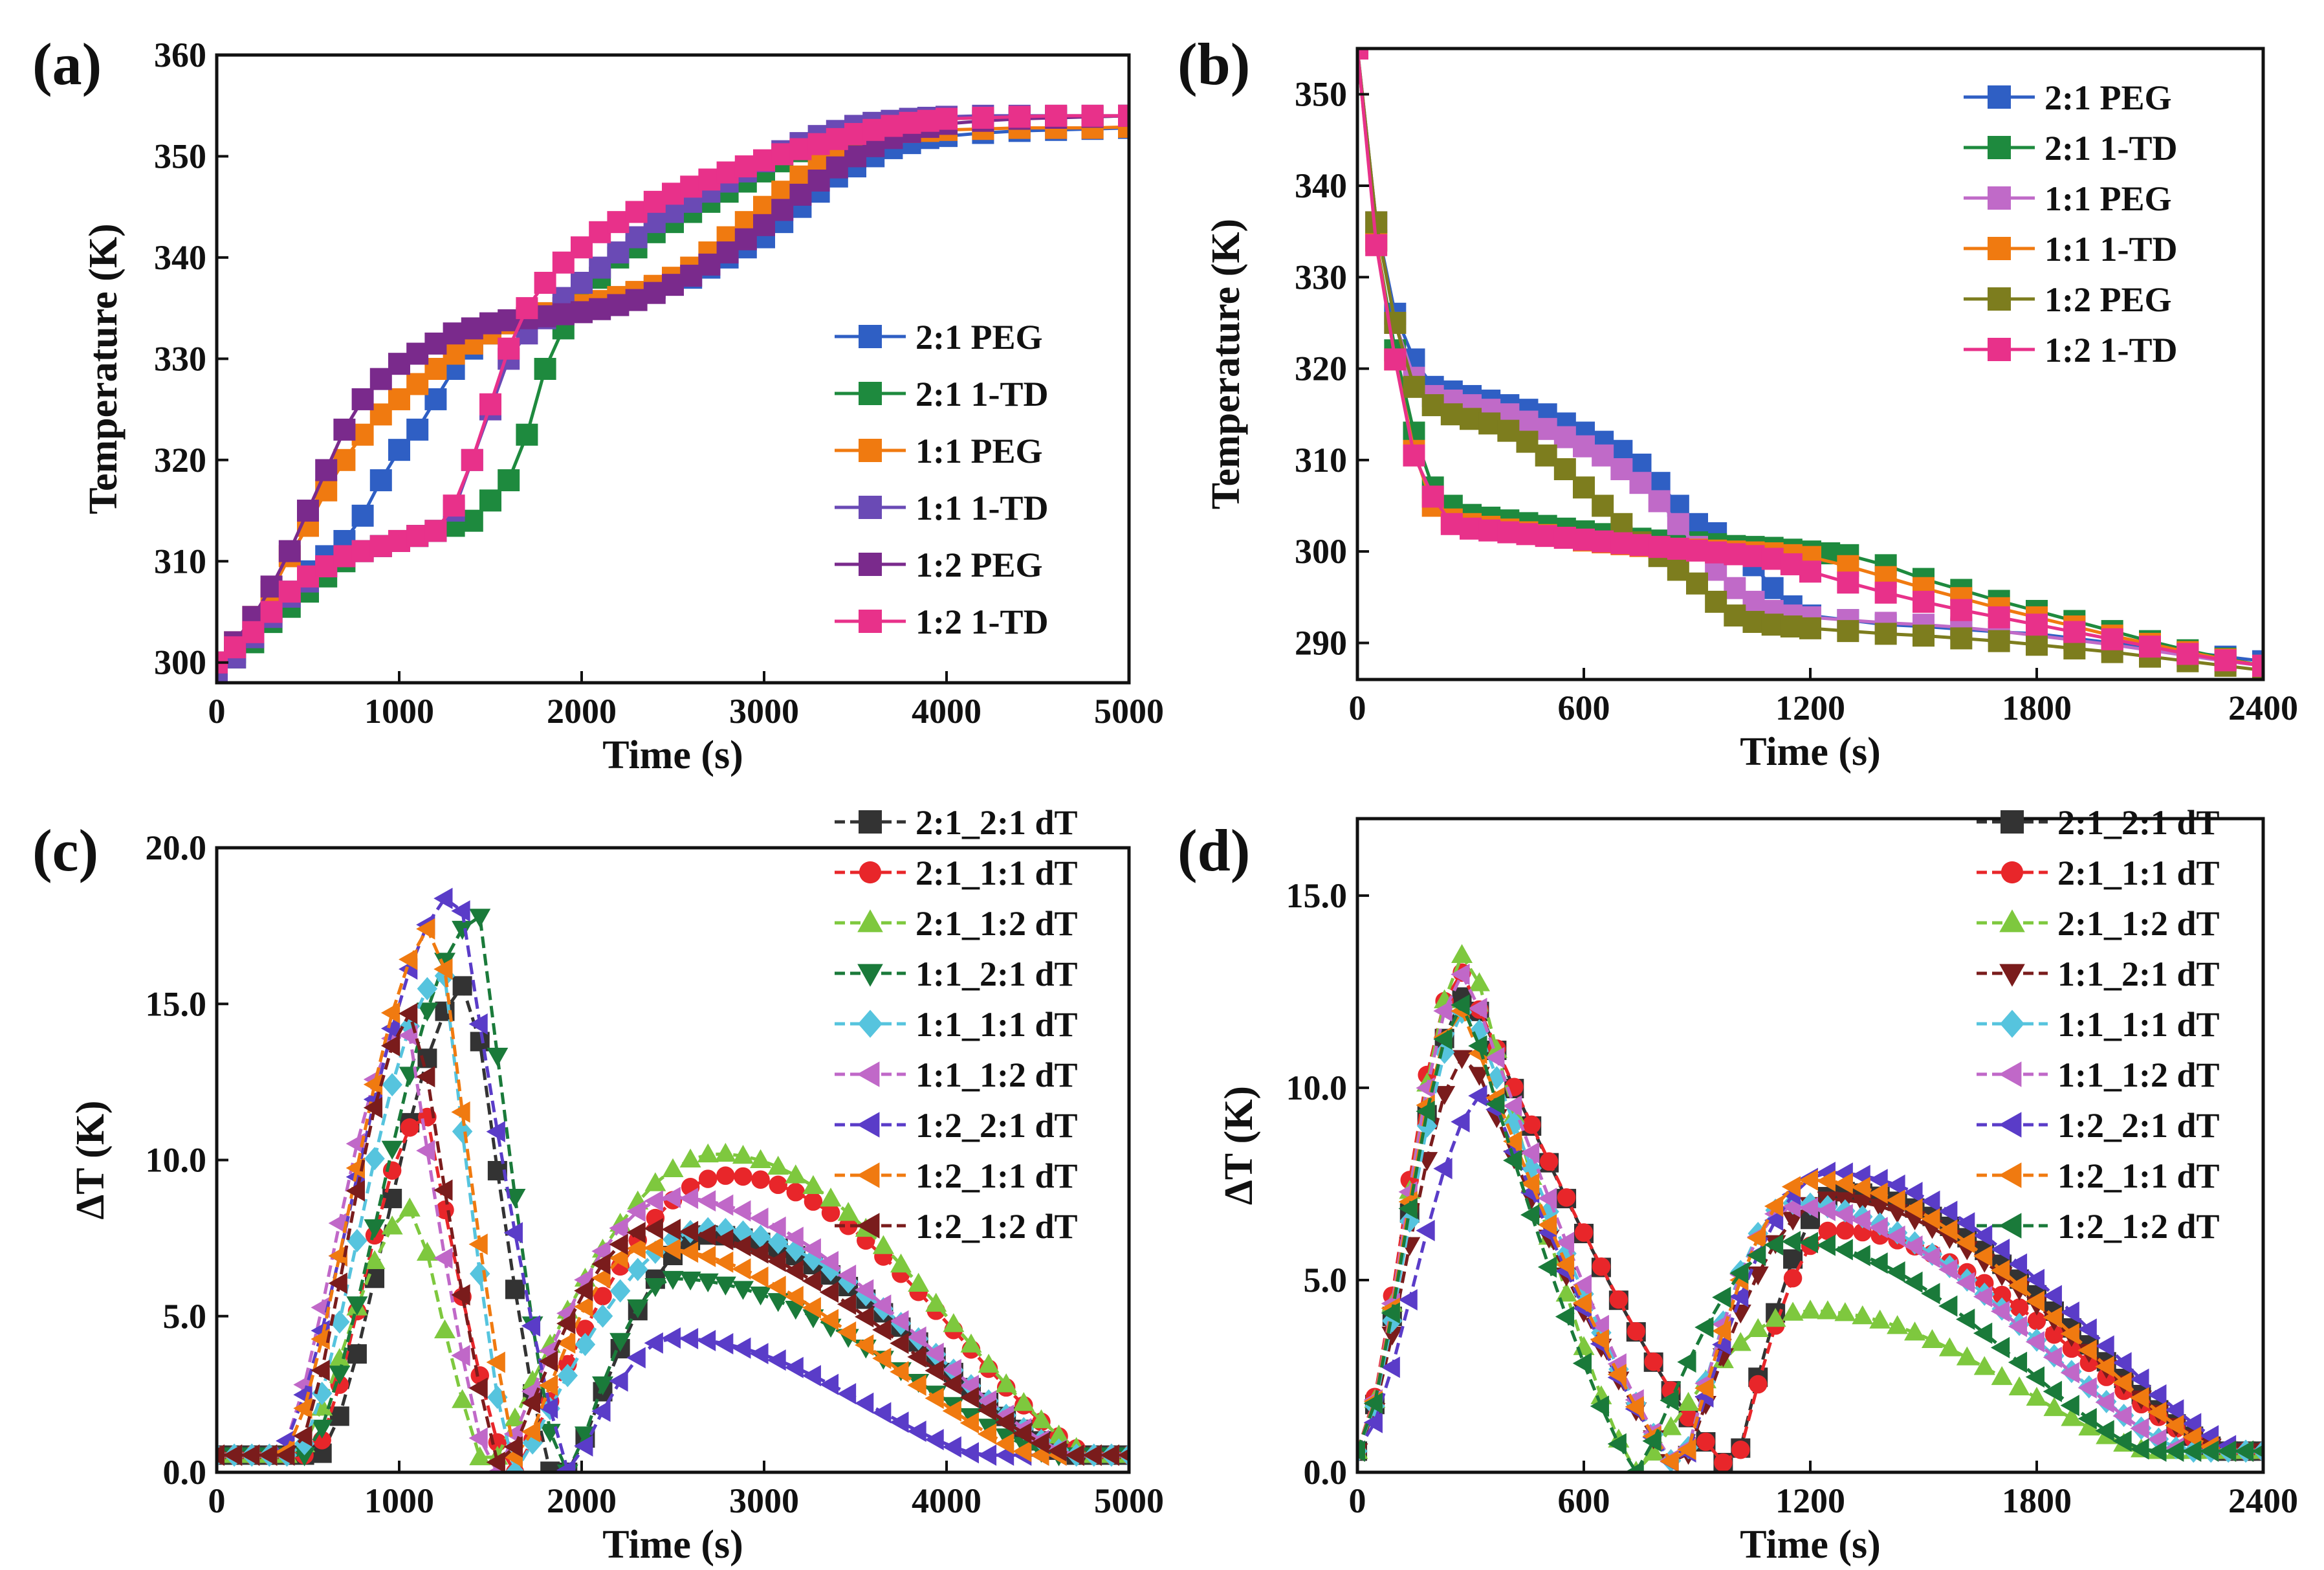 Image resolution: width=2324 pixels, height=1570 pixels. What do you see at coordinates (1321, 95) in the screenshot?
I see `y-tick-label: 350` at bounding box center [1321, 95].